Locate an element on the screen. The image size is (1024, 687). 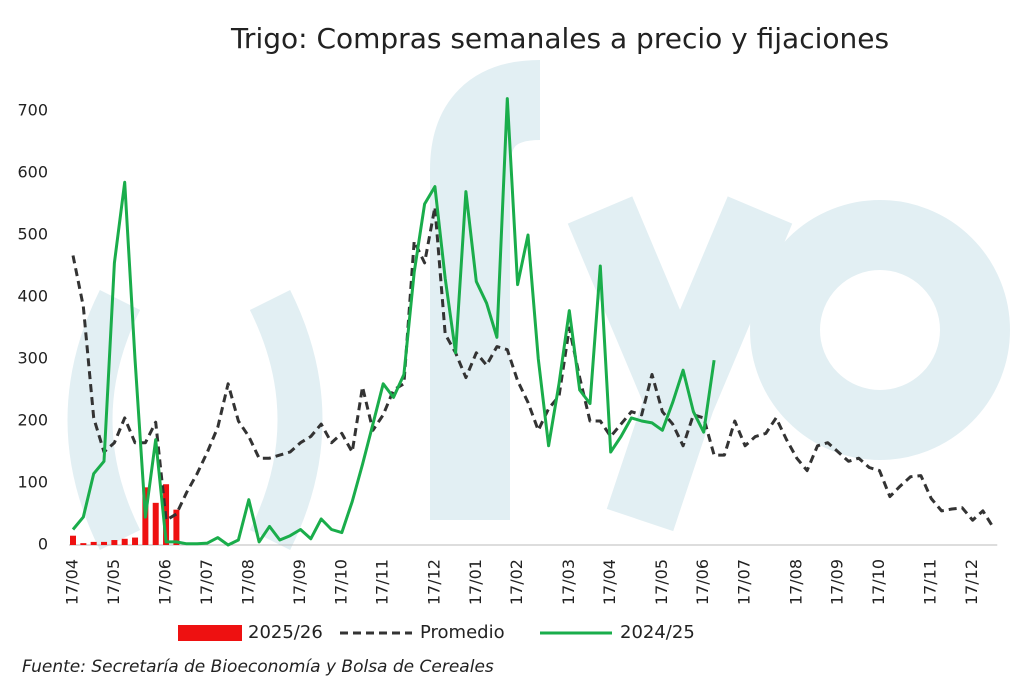
x-tick-label: 17/02 is located at coordinates (516, 582).